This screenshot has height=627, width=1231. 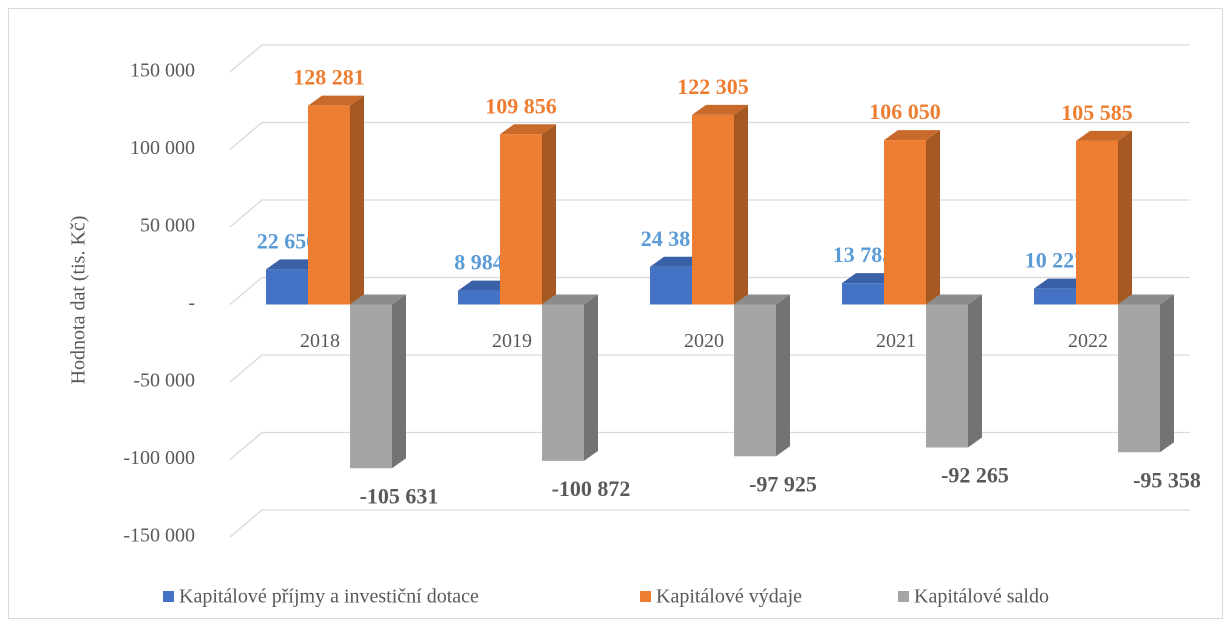 I want to click on legend-label: Kapitálové příjmy a investiční dotace, so click(x=329, y=597).